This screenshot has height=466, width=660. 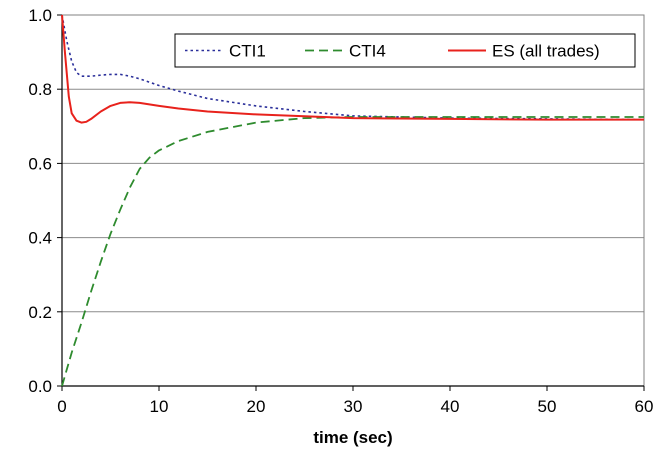 I want to click on x-axis-label: time (sec), so click(x=352, y=437).